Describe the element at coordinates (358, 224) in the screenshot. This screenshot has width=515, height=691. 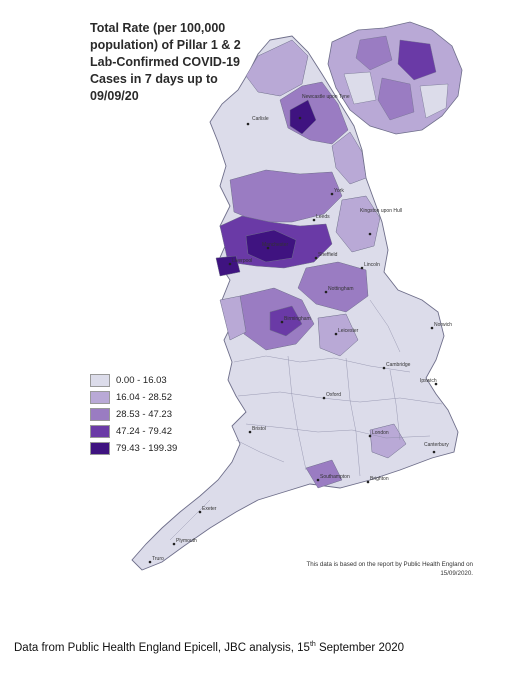
I see `region-yorkshire-east` at that location.